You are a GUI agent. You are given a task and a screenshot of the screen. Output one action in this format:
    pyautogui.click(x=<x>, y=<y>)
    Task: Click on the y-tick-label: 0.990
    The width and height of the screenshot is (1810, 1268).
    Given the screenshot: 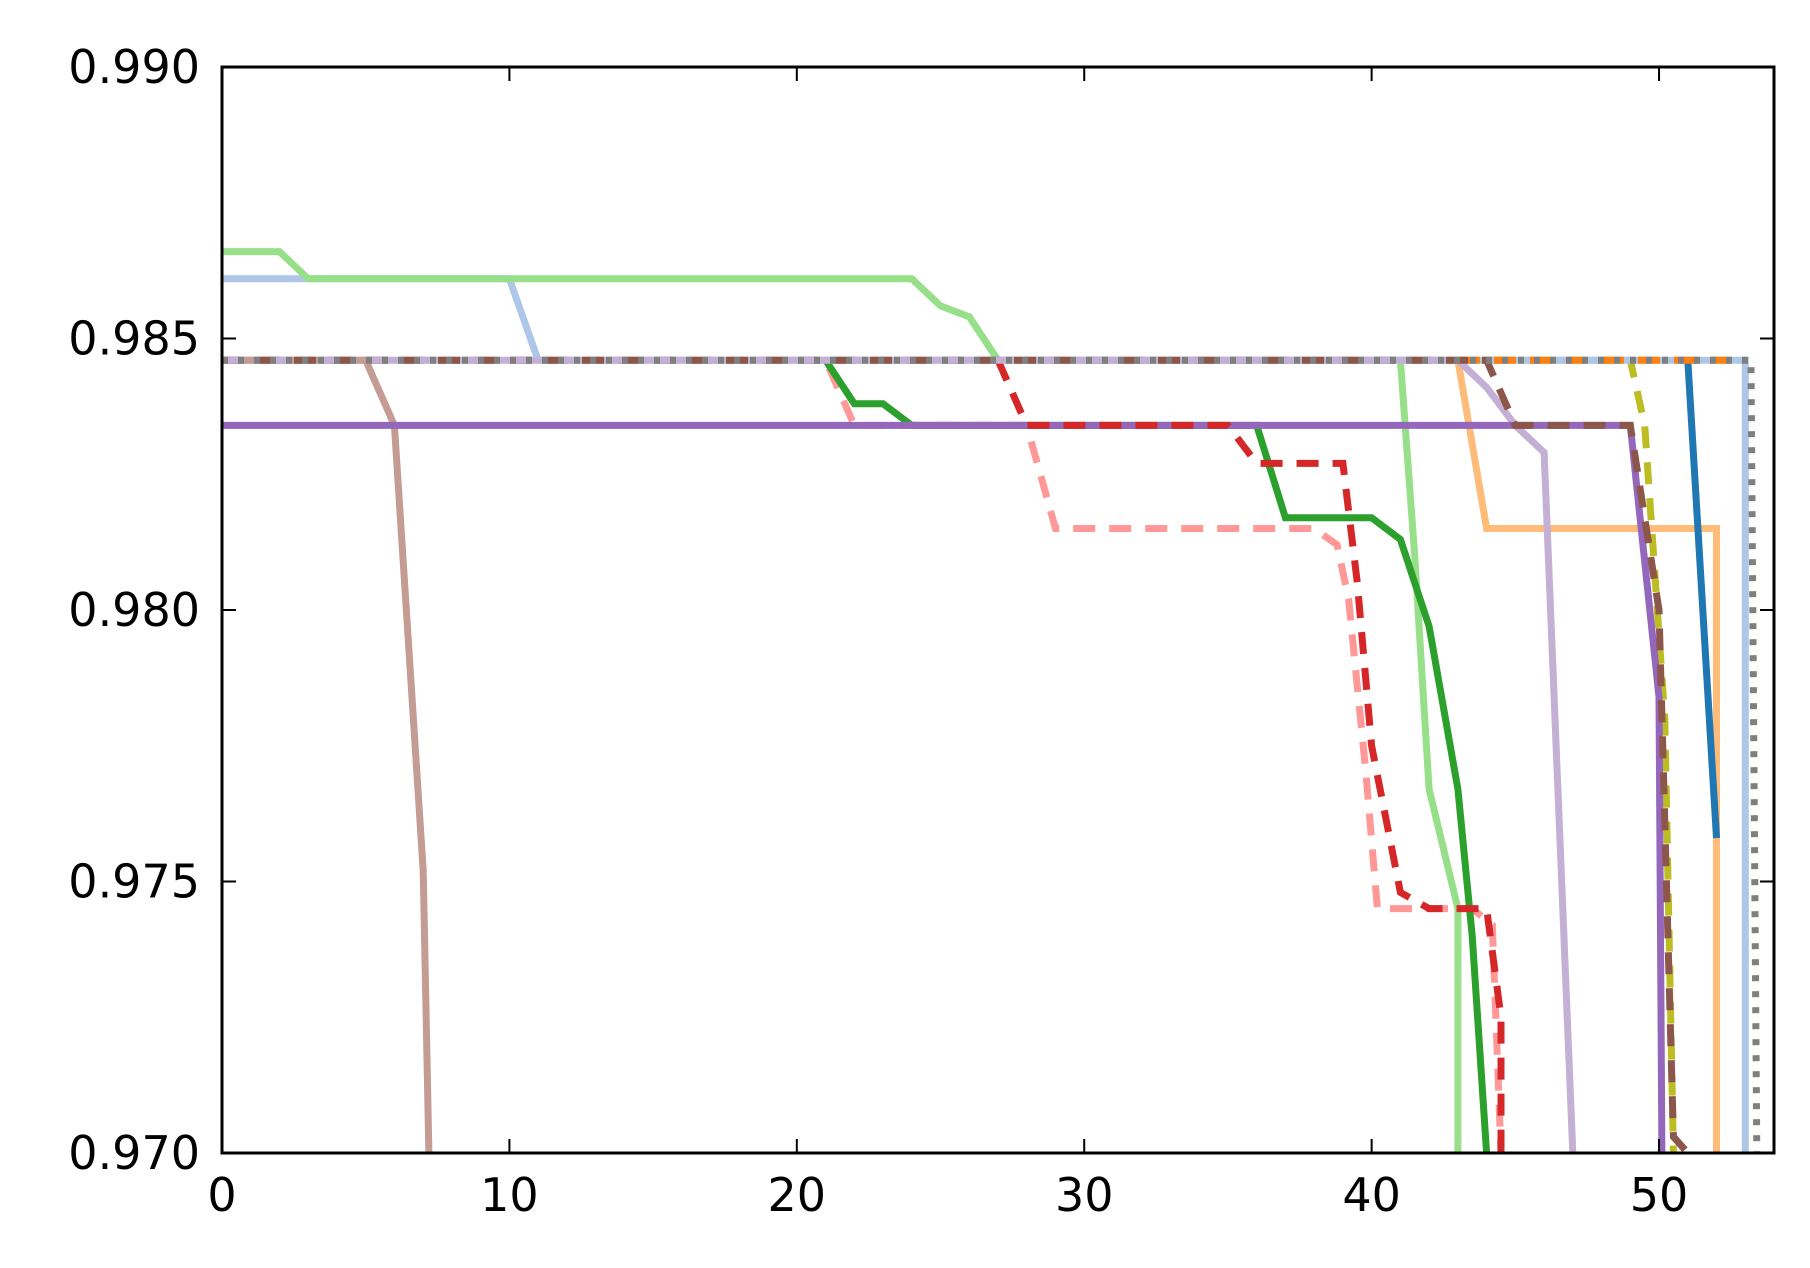 What is the action you would take?
    pyautogui.click(x=134, y=67)
    